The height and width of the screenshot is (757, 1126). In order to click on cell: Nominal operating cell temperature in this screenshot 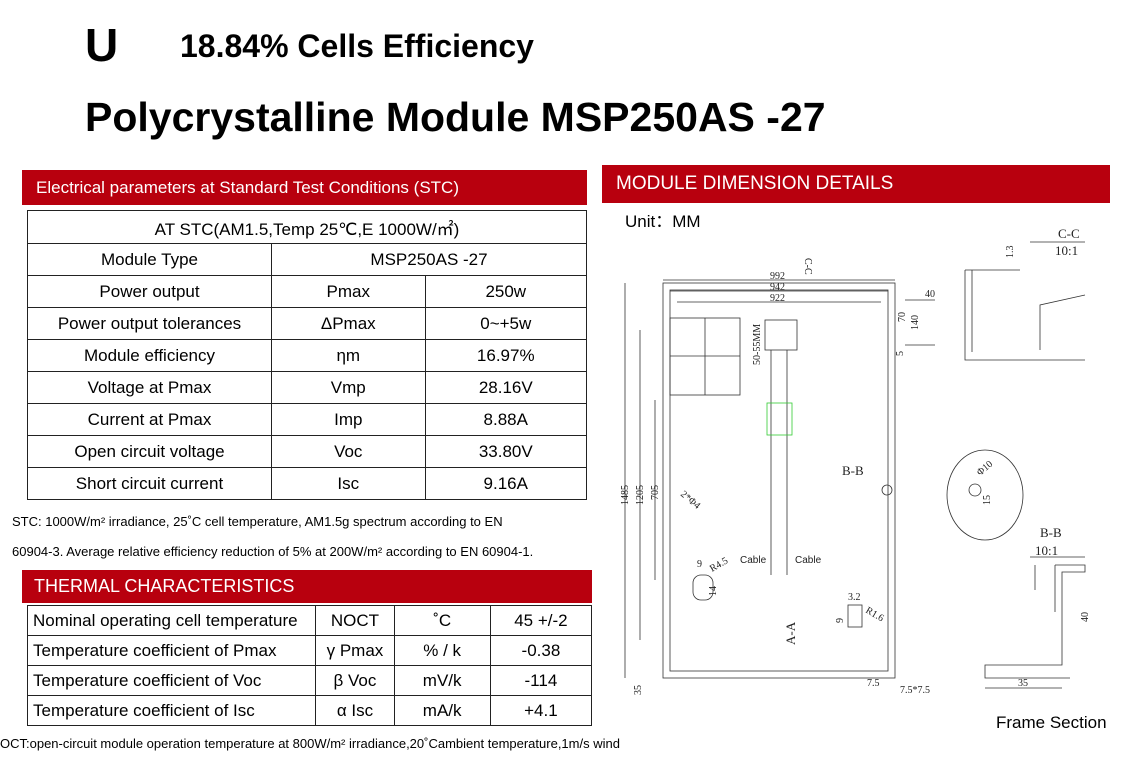, I will do `click(171, 620)`.